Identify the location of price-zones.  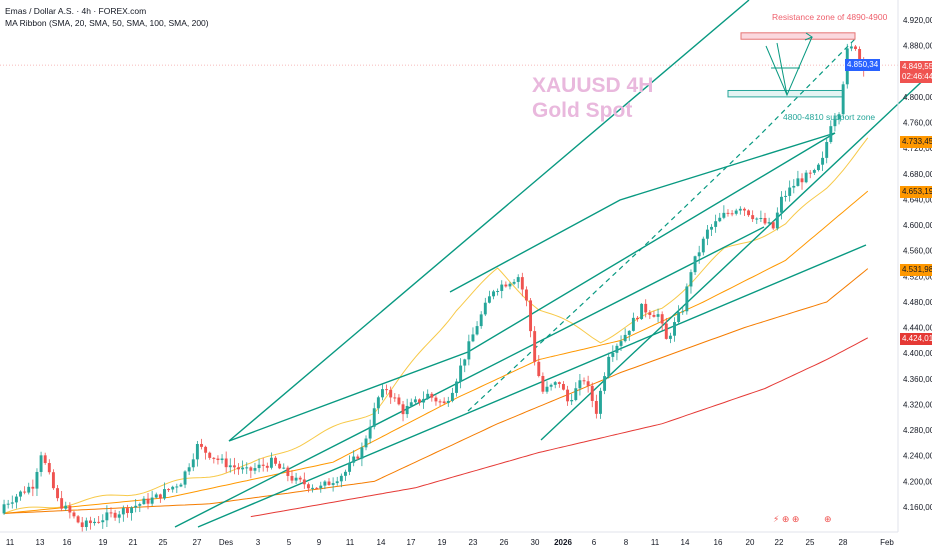
(791, 65).